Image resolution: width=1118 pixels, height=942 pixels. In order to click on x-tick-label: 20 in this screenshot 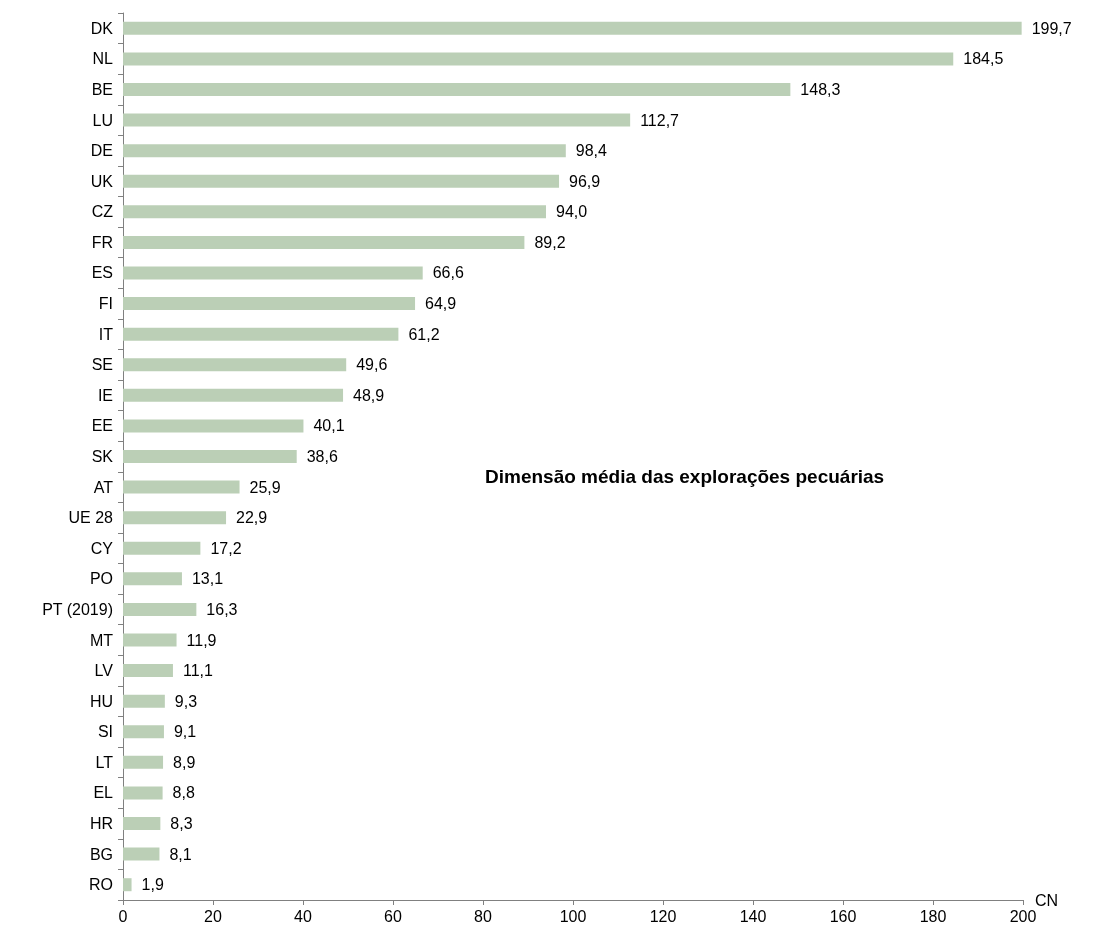, I will do `click(213, 916)`.